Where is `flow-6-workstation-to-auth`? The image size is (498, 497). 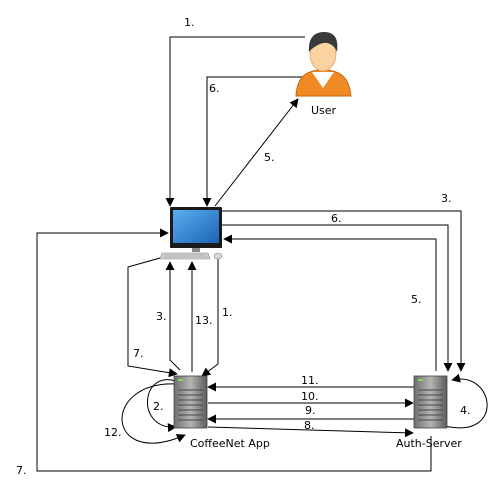 flow-6-workstation-to-auth is located at coordinates (337, 298).